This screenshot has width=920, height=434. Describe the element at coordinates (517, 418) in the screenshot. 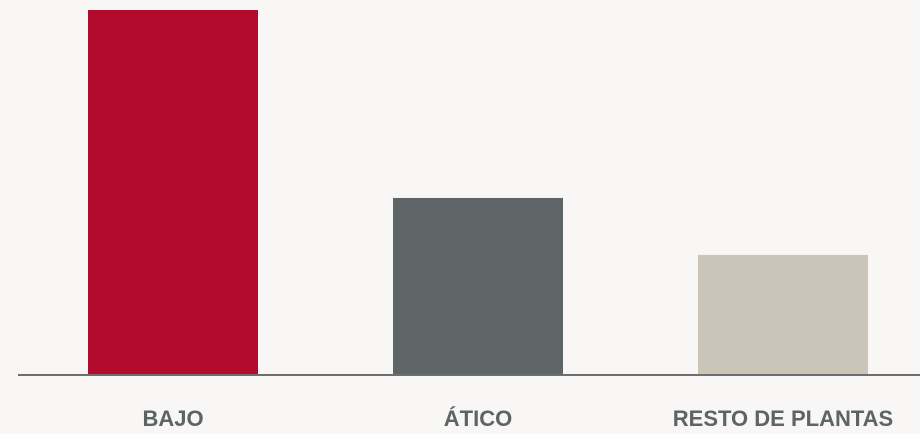

I see `category-labels-group: BAJO ÁTICO RESTO DE PLANTAS` at that location.